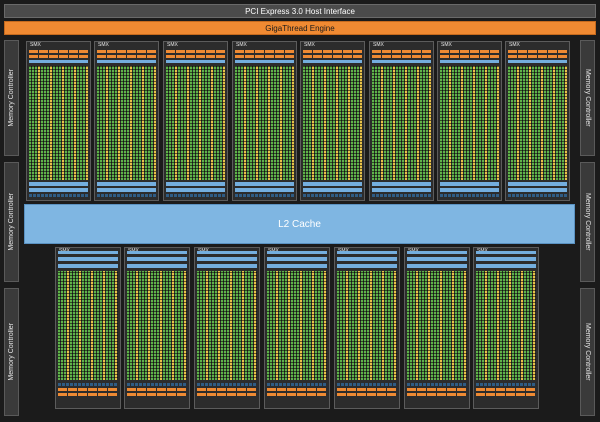 The image size is (600, 422). I want to click on pcie-label: PCI Express 3.0 Host Interface, so click(300, 11).